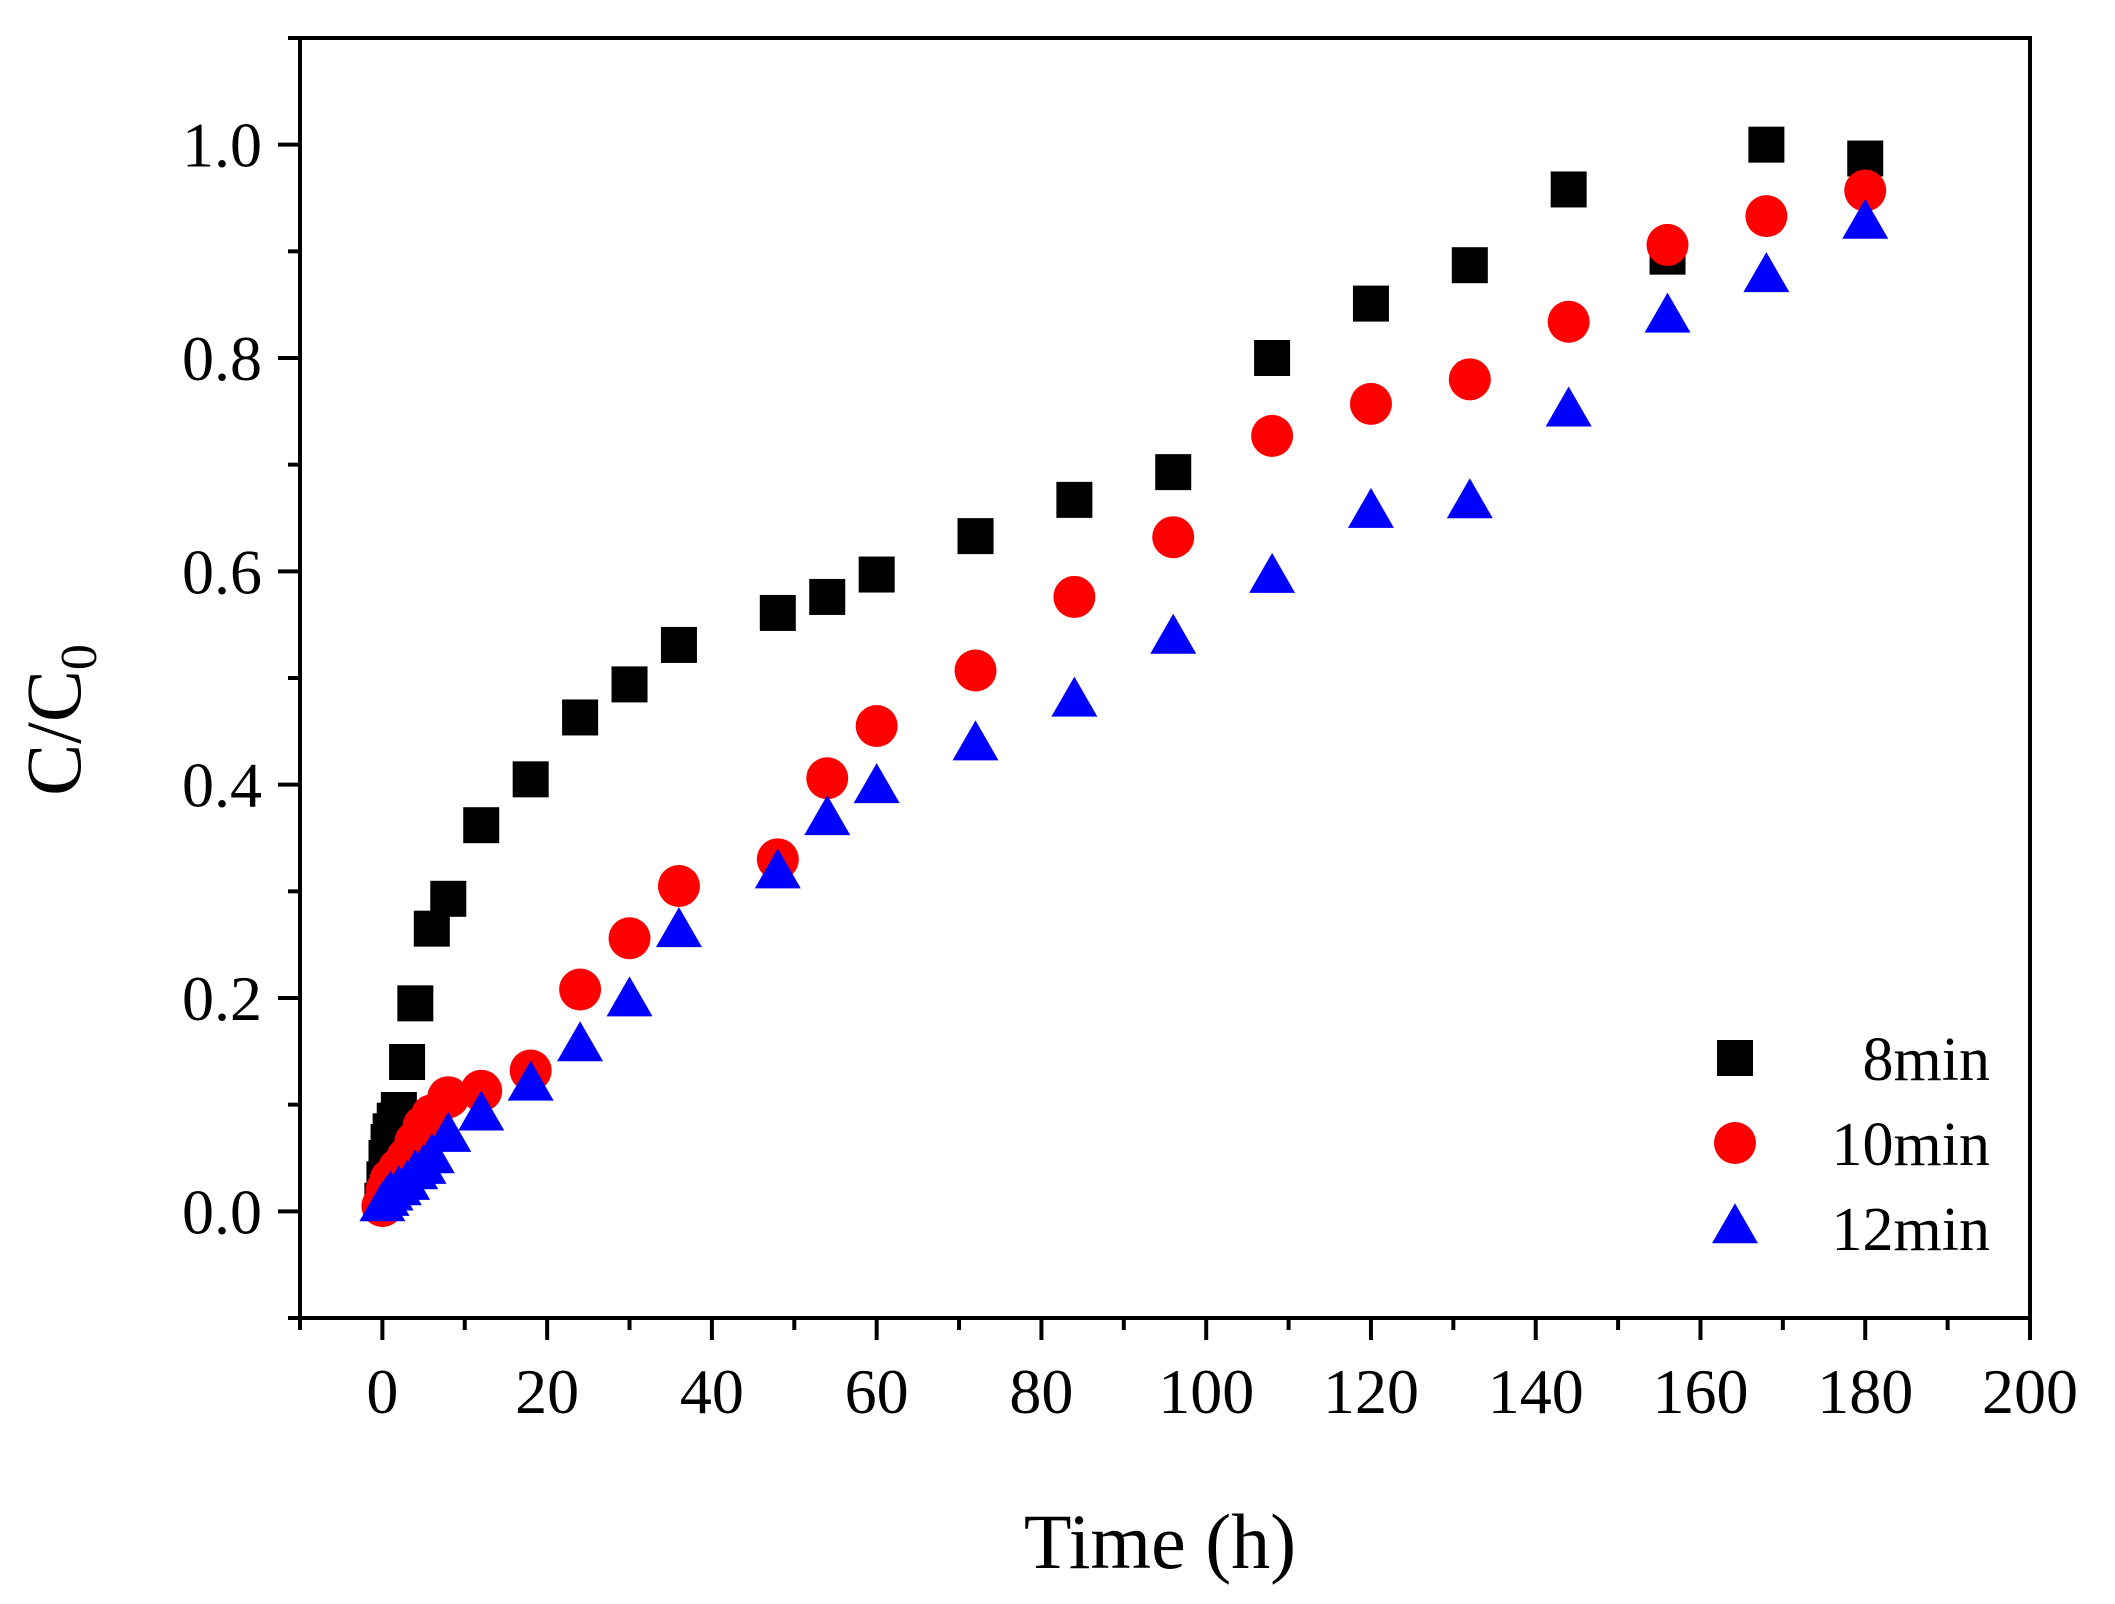  I want to click on legend: 8min 10min 12min, so click(1851, 1145).